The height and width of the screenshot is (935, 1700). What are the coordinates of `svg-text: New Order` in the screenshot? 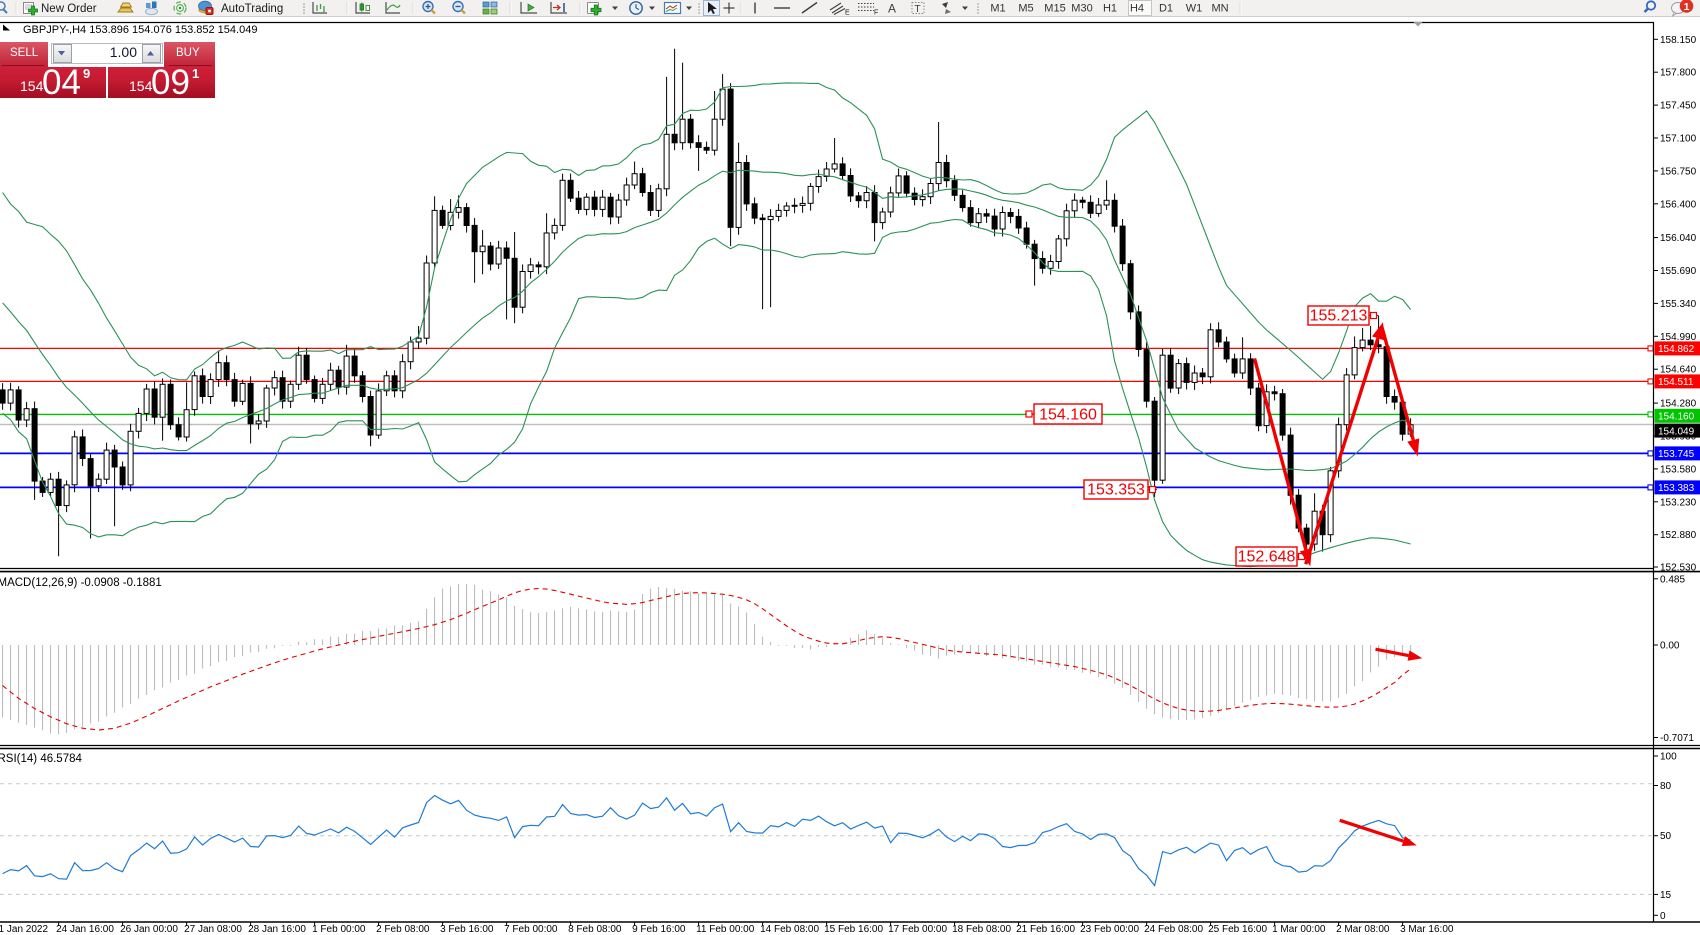 It's located at (69, 9).